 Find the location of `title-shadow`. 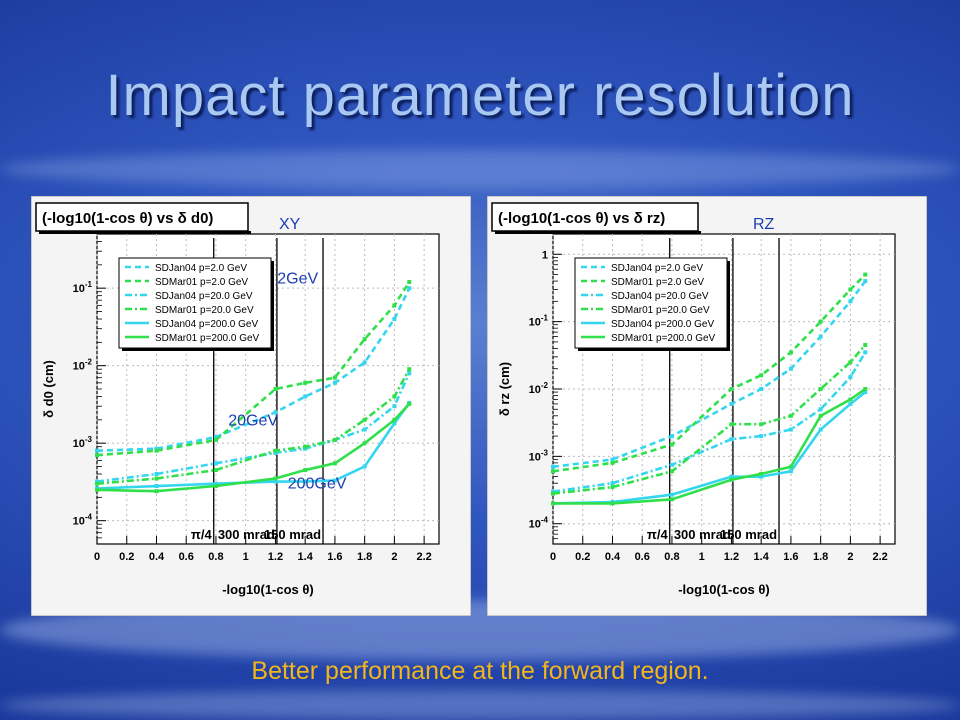

title-shadow is located at coordinates (598, 232).